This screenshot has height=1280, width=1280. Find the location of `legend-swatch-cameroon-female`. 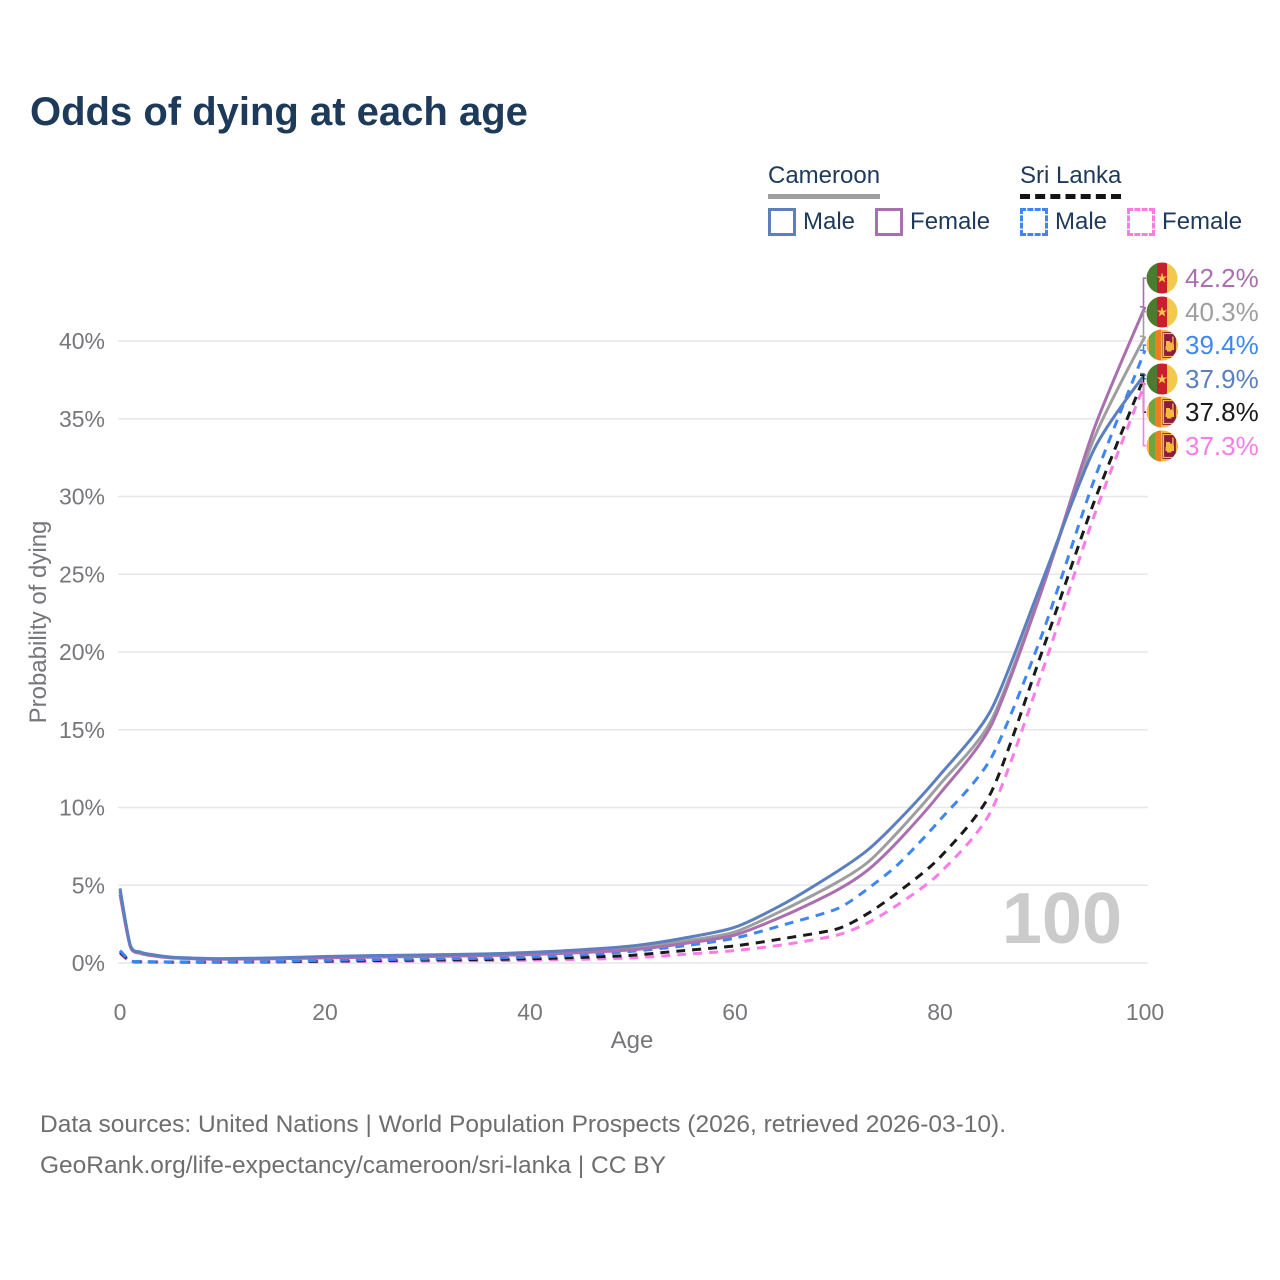

legend-swatch-cameroon-female is located at coordinates (889, 222).